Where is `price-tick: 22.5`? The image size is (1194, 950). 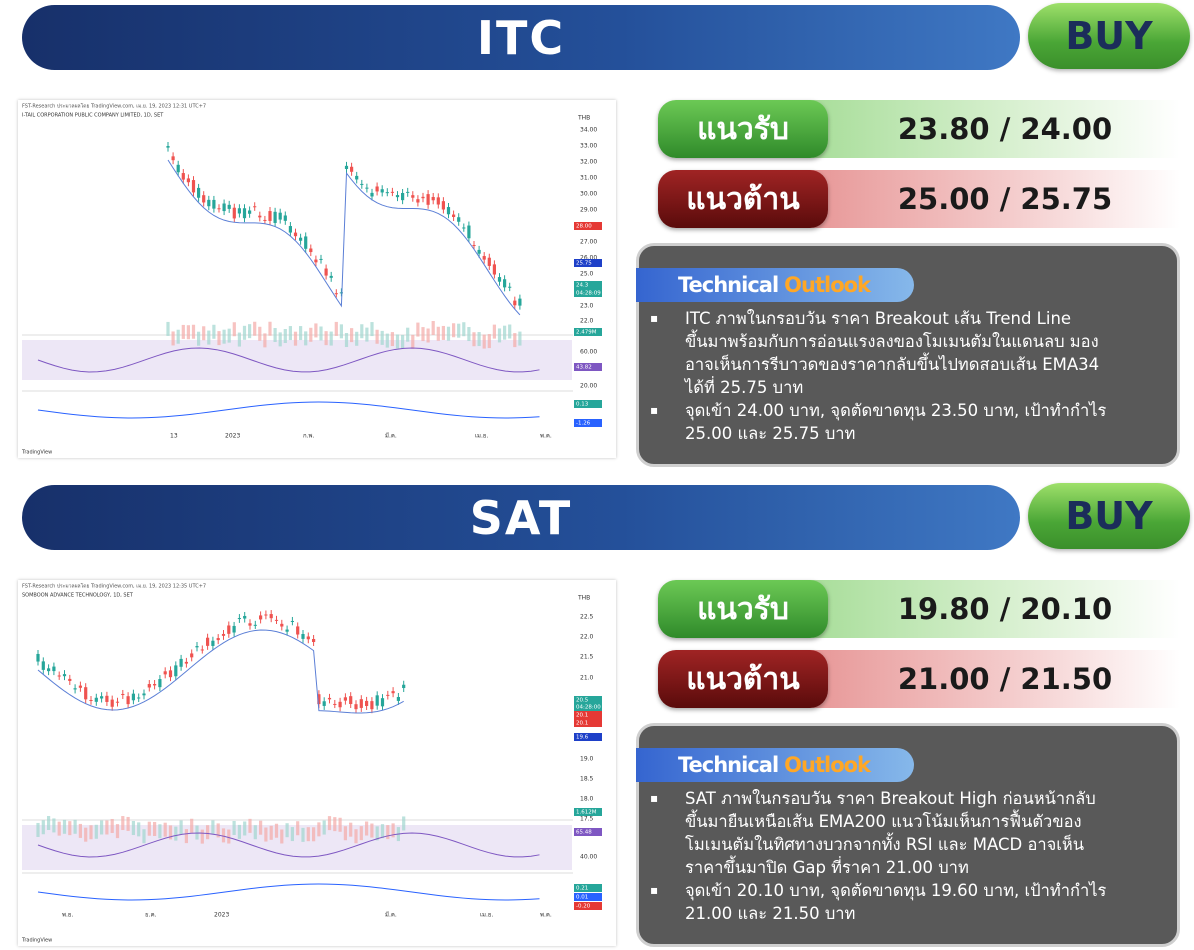
price-tick: 22.5 is located at coordinates (587, 617).